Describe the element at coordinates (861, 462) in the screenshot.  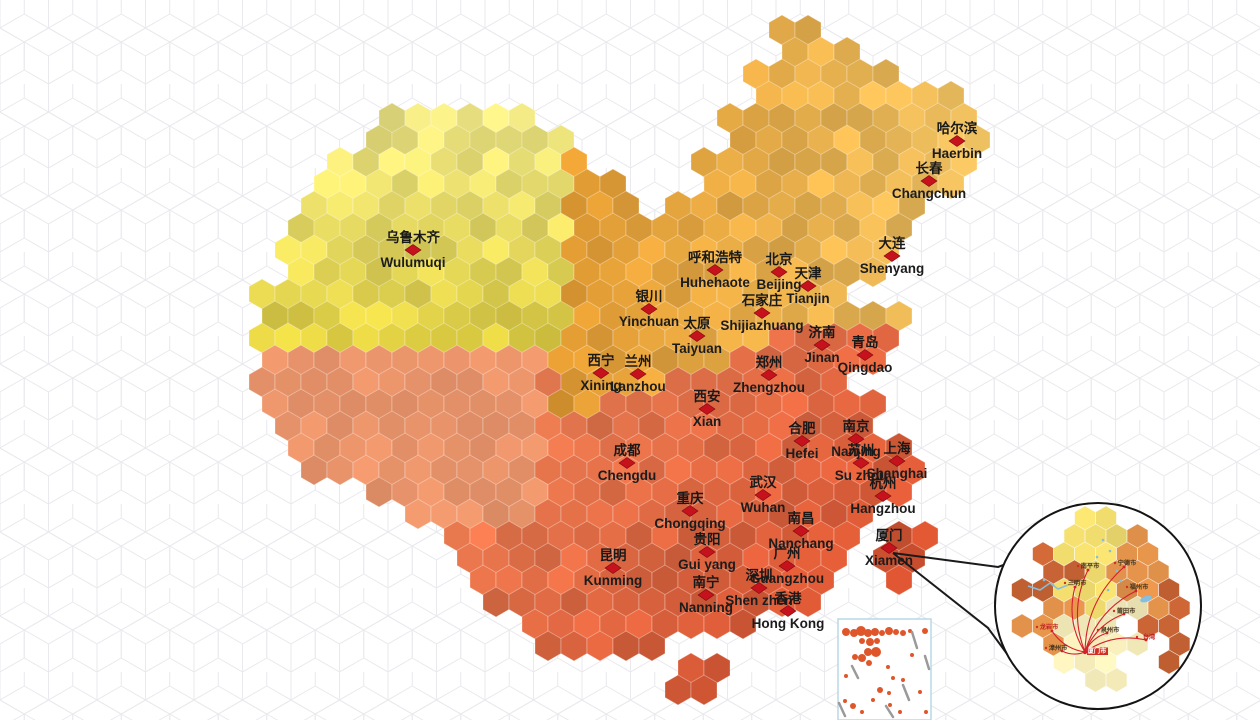
I see `city-su-zhou: 苏州 Su zhou` at that location.